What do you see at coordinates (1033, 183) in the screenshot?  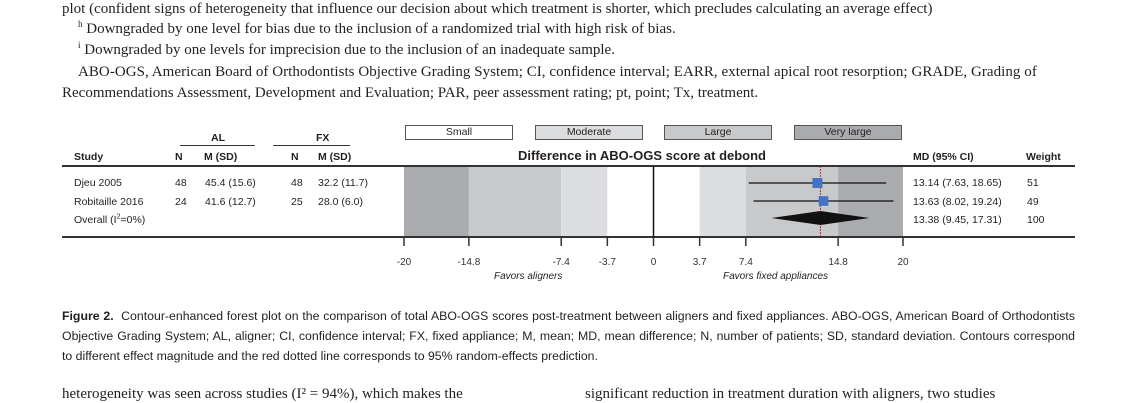 I see `weight: 51` at bounding box center [1033, 183].